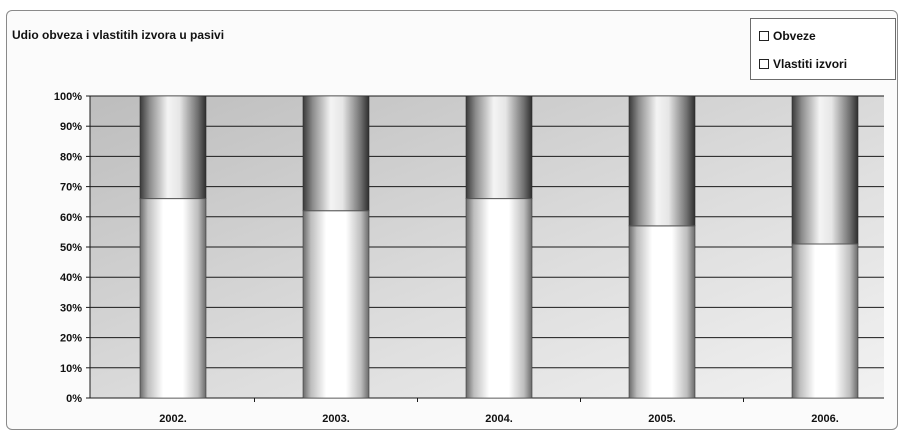 The image size is (904, 436). I want to click on x-tick-label: 2003., so click(336, 419).